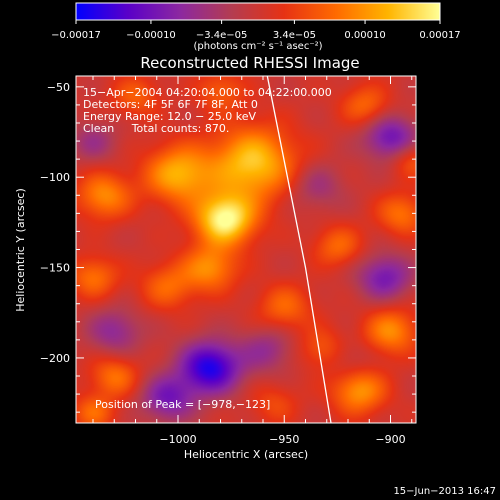 Image resolution: width=500 pixels, height=500 pixels. Describe the element at coordinates (55, 223) in the screenshot. I see `y-tick-labels: −50 −100 −150 −200` at that location.